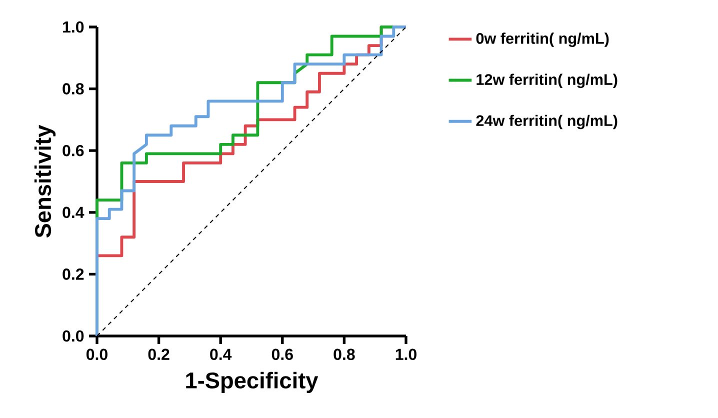  What do you see at coordinates (73, 336) in the screenshot?
I see `y-tick-label: 0.0` at bounding box center [73, 336].